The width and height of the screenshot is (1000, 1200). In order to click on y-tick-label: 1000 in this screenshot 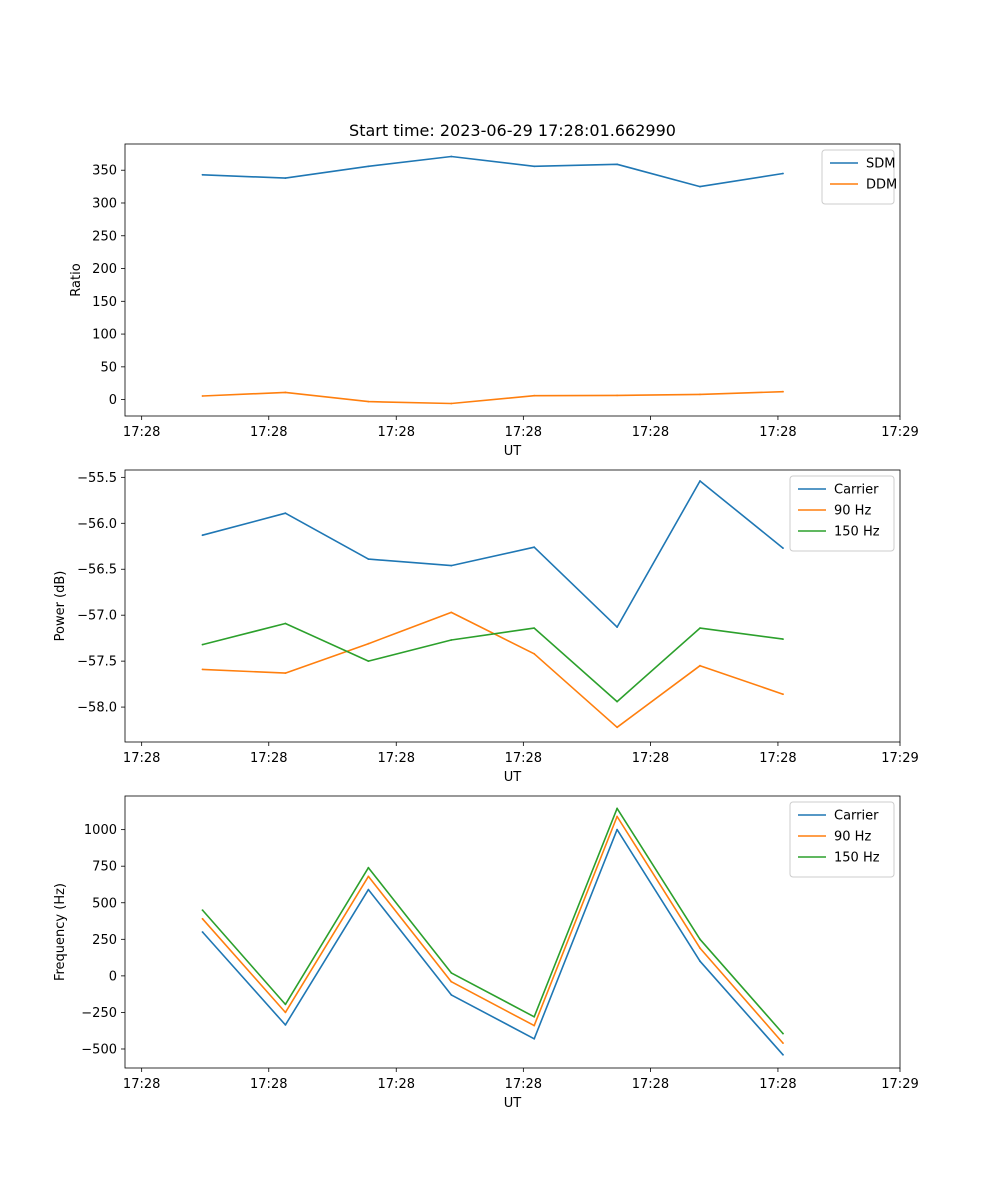, I will do `click(100, 830)`.